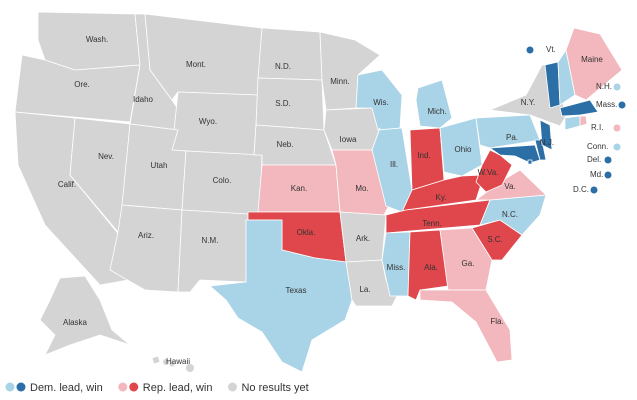 The width and height of the screenshot is (637, 400). Describe the element at coordinates (66, 388) in the screenshot. I see `legend-label: Dem. lead, win` at that location.